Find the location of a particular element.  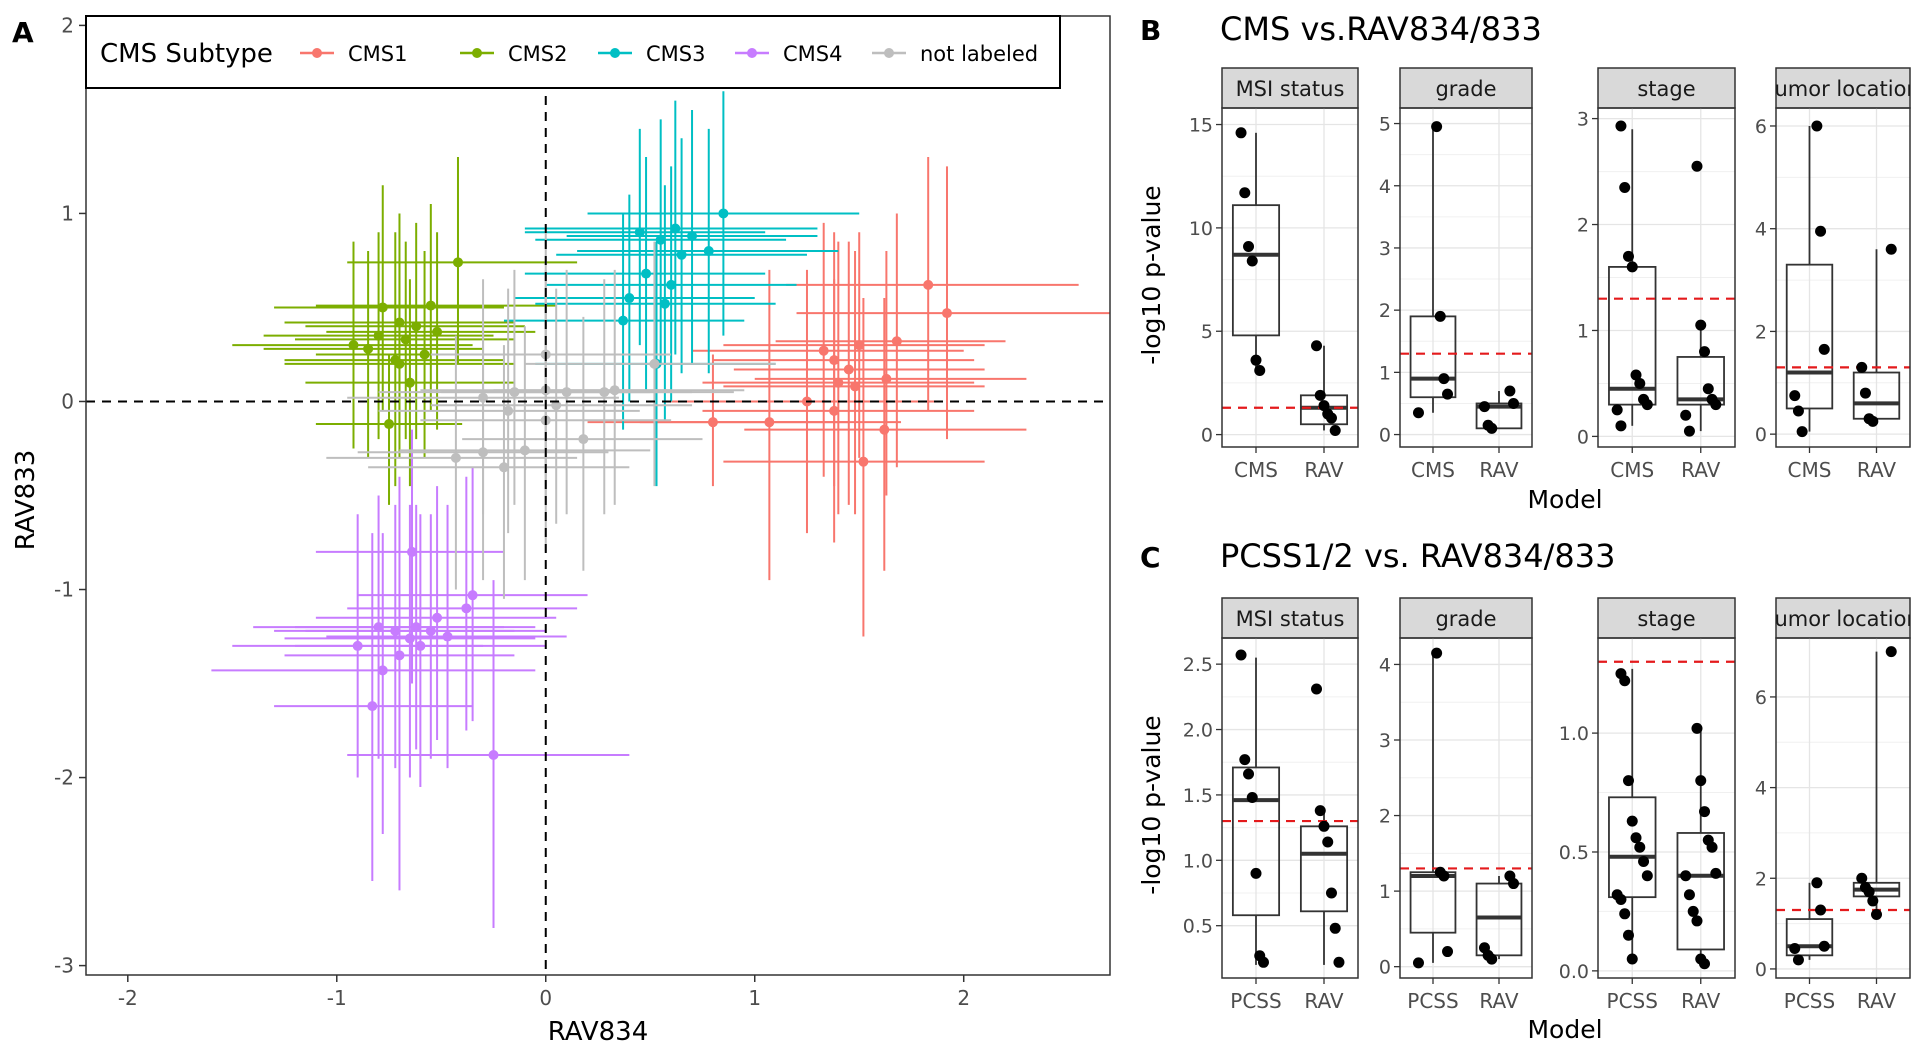

box-pcss is located at coordinates (1256, 811).